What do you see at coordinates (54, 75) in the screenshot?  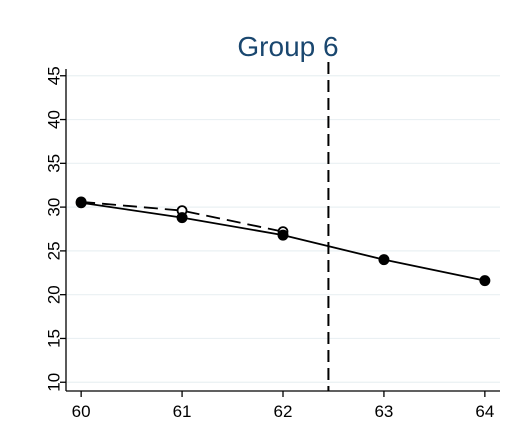 I see `y-tick-label: 45` at bounding box center [54, 75].